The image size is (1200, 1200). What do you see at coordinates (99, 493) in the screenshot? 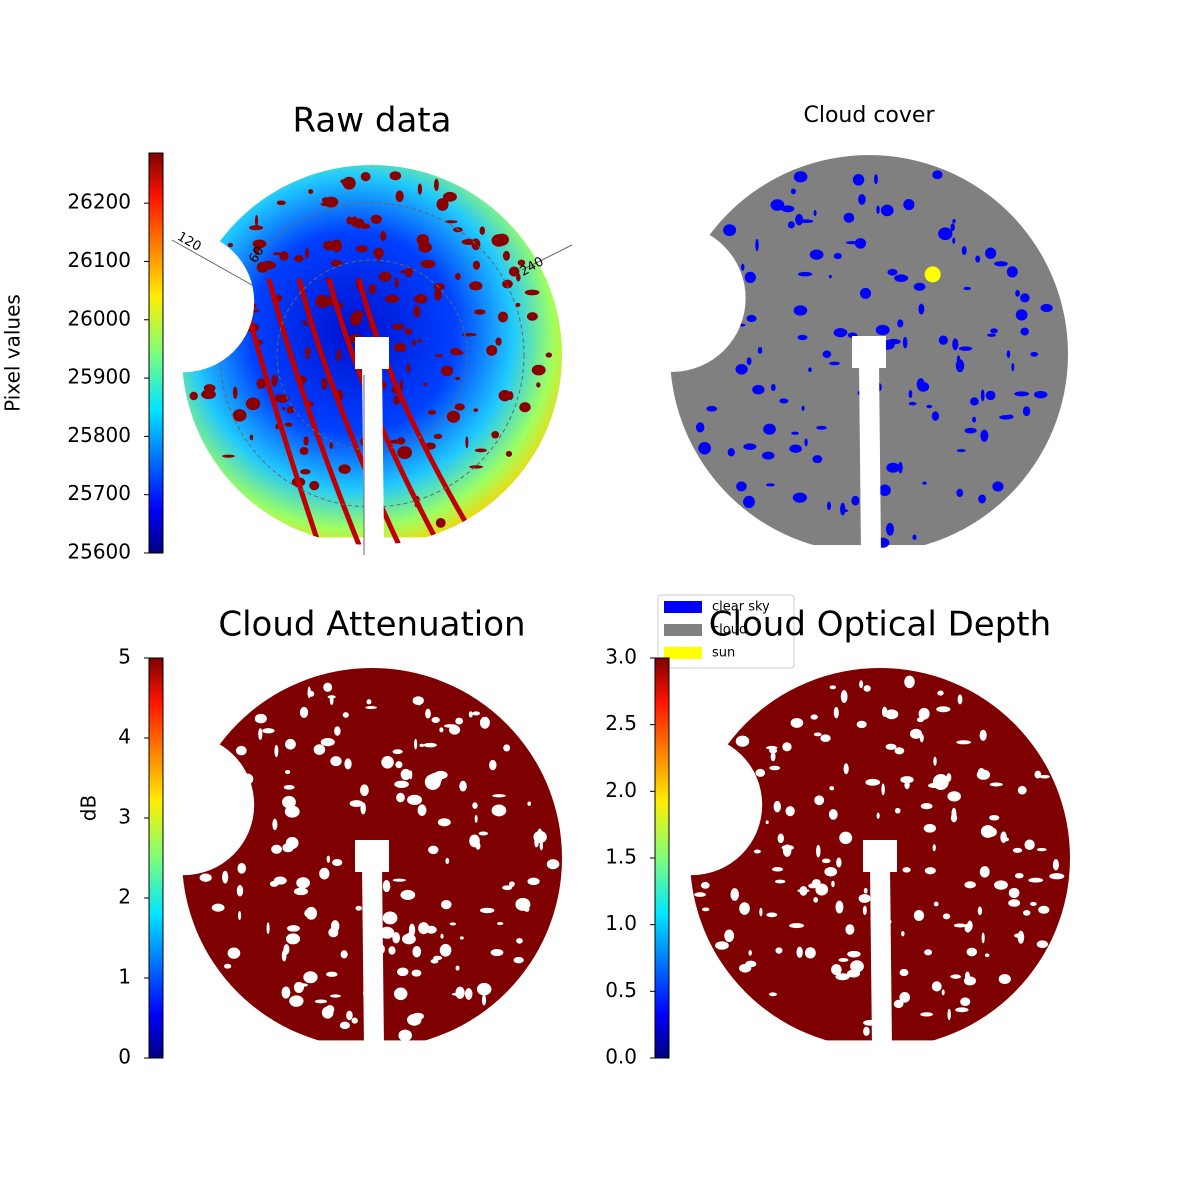
I see `colorbar-tick-label: 25700` at bounding box center [99, 493].